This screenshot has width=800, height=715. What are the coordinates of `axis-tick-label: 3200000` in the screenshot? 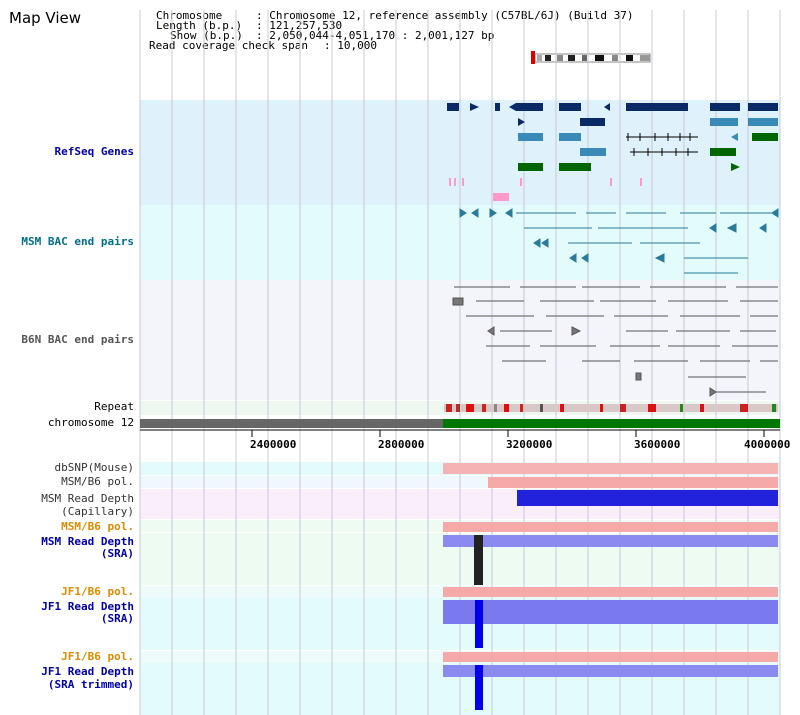 It's located at (529, 444).